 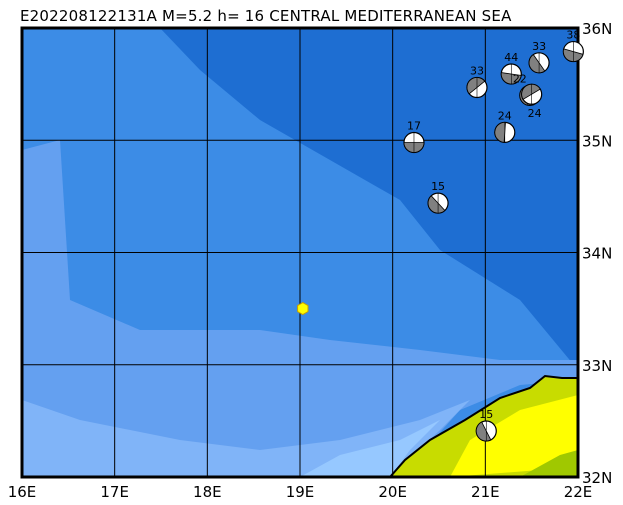 I want to click on depth-label: 38, so click(x=573, y=35).